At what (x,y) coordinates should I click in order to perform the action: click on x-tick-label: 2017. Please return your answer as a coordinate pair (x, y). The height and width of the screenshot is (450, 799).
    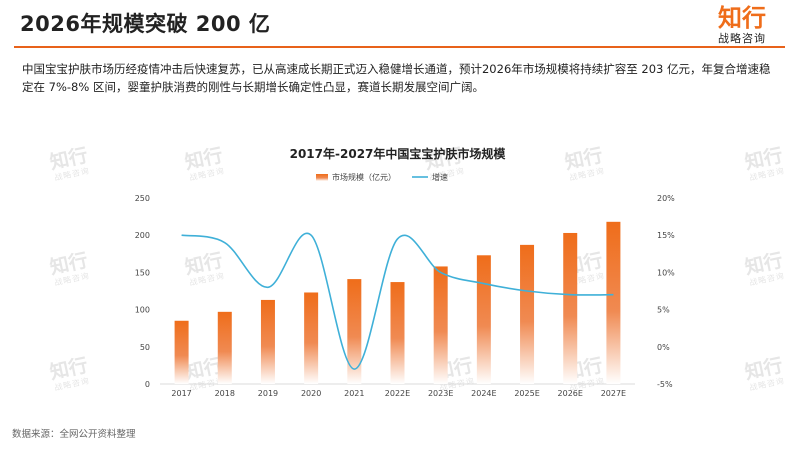
    Looking at the image, I should click on (181, 393).